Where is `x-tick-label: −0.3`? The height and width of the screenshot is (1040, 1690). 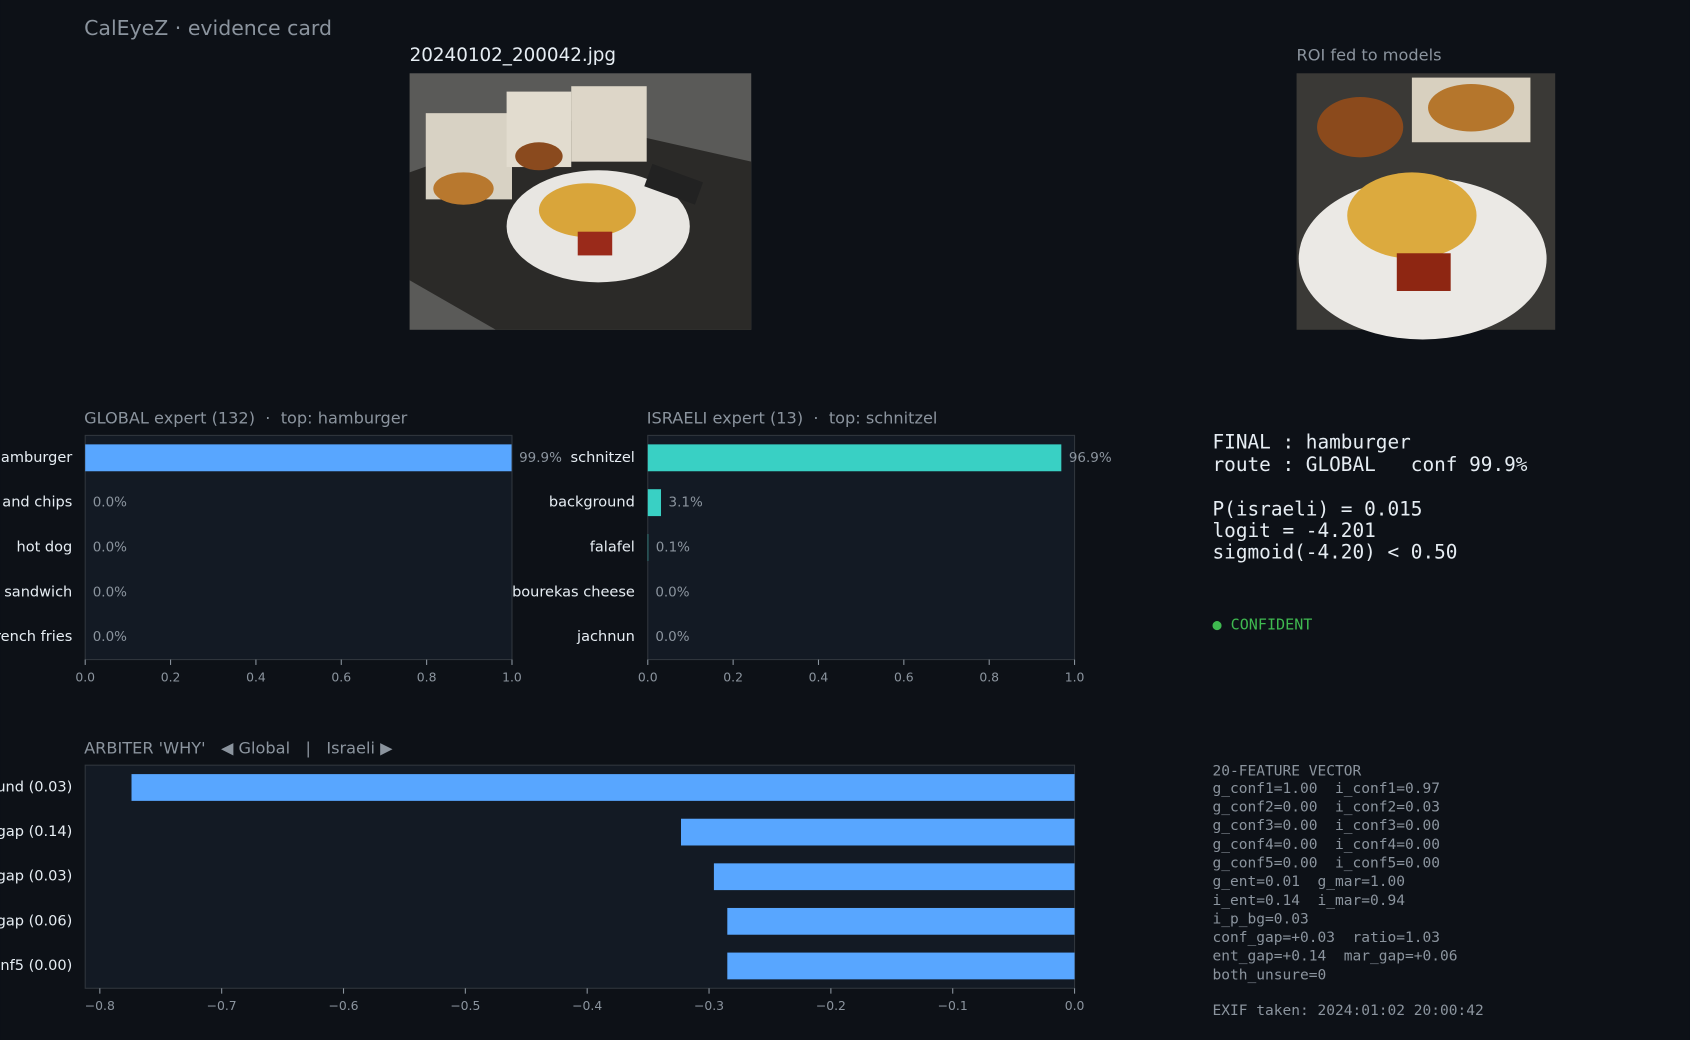 x-tick-label: −0.3 is located at coordinates (709, 1005).